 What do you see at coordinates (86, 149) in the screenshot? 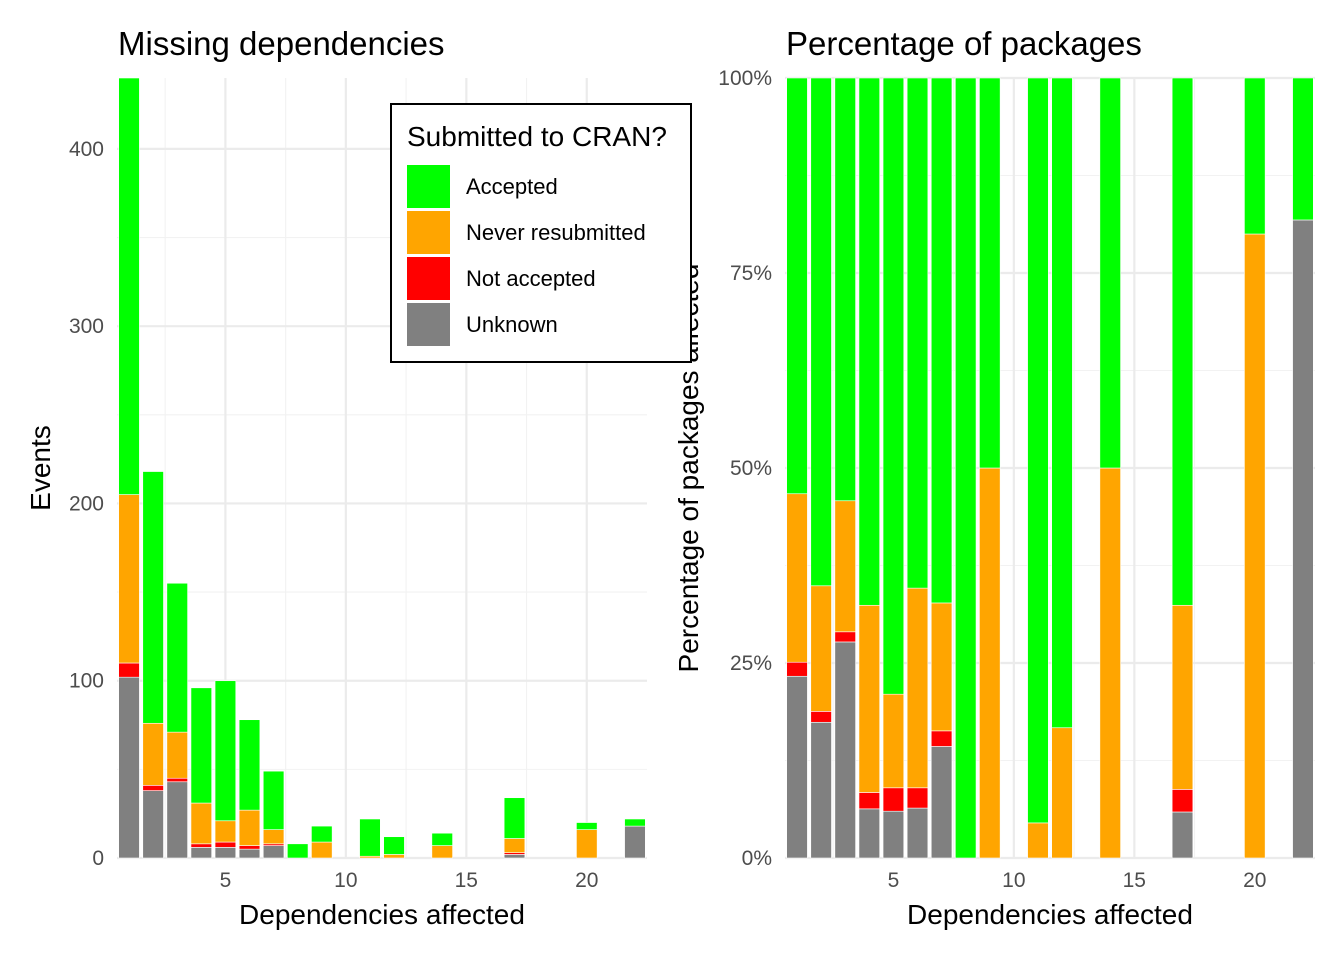
I see `y-tick-label: 400` at bounding box center [86, 149].